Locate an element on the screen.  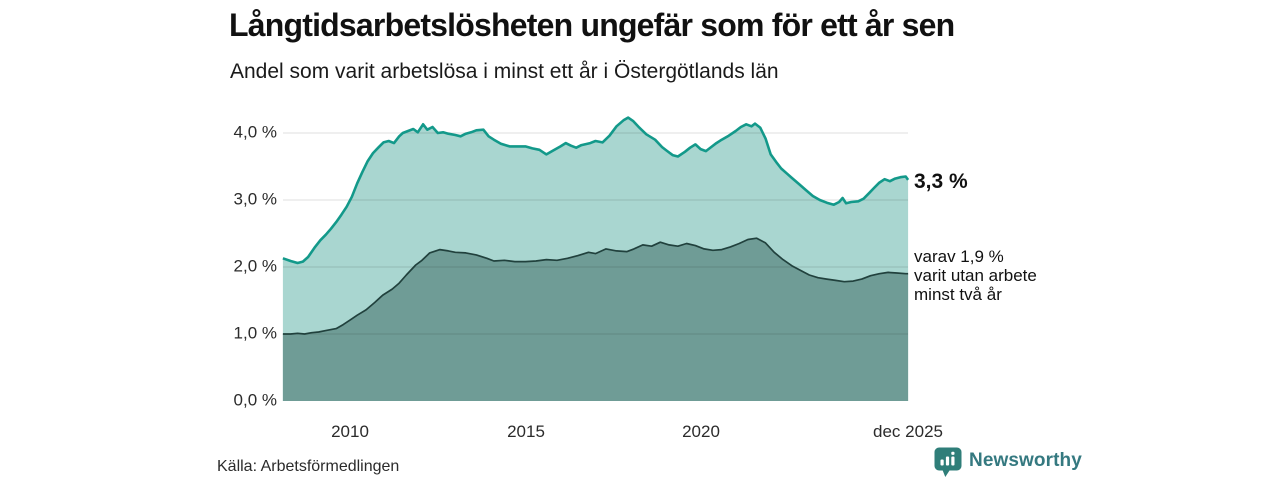
newsworthy-logo: Newsworthy is located at coordinates (1008, 462).